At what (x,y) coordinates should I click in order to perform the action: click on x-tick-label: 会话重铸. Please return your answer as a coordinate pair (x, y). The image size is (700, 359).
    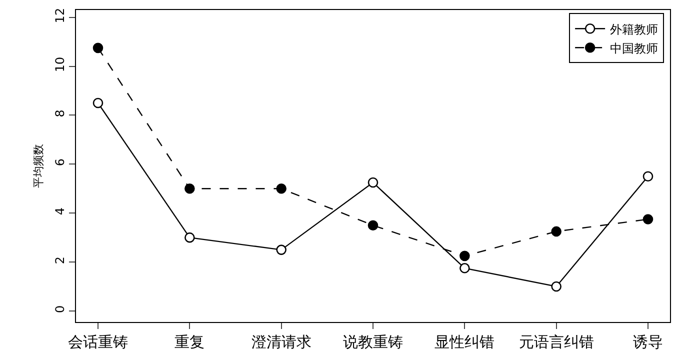
    Looking at the image, I should click on (98, 342).